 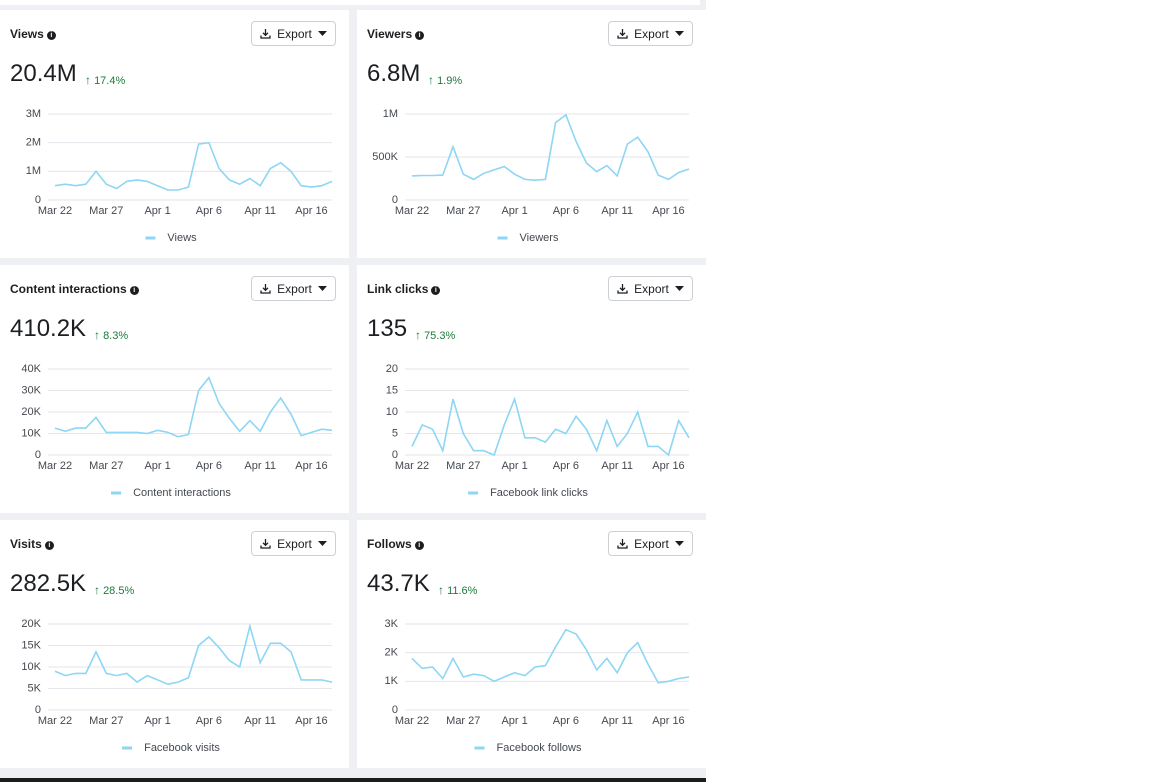 I want to click on metric-value: 410.2K, so click(x=48, y=328).